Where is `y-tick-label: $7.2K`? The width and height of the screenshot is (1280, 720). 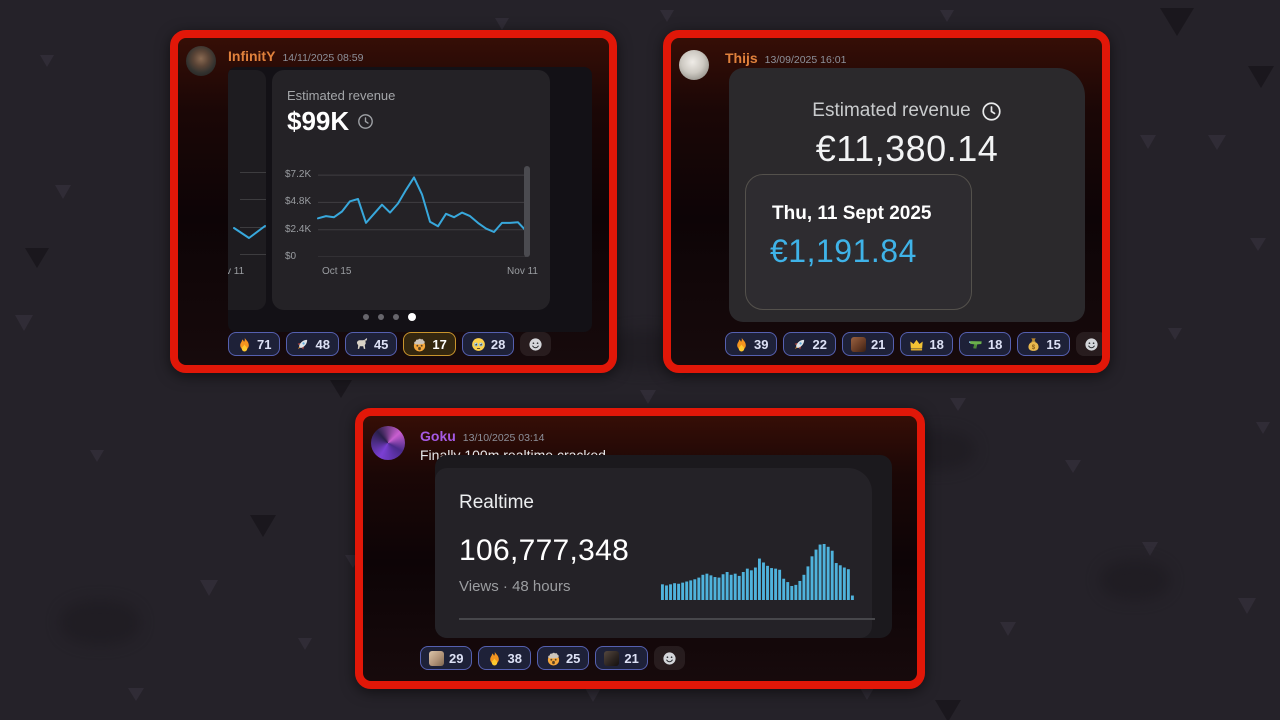 y-tick-label: $7.2K is located at coordinates (298, 174).